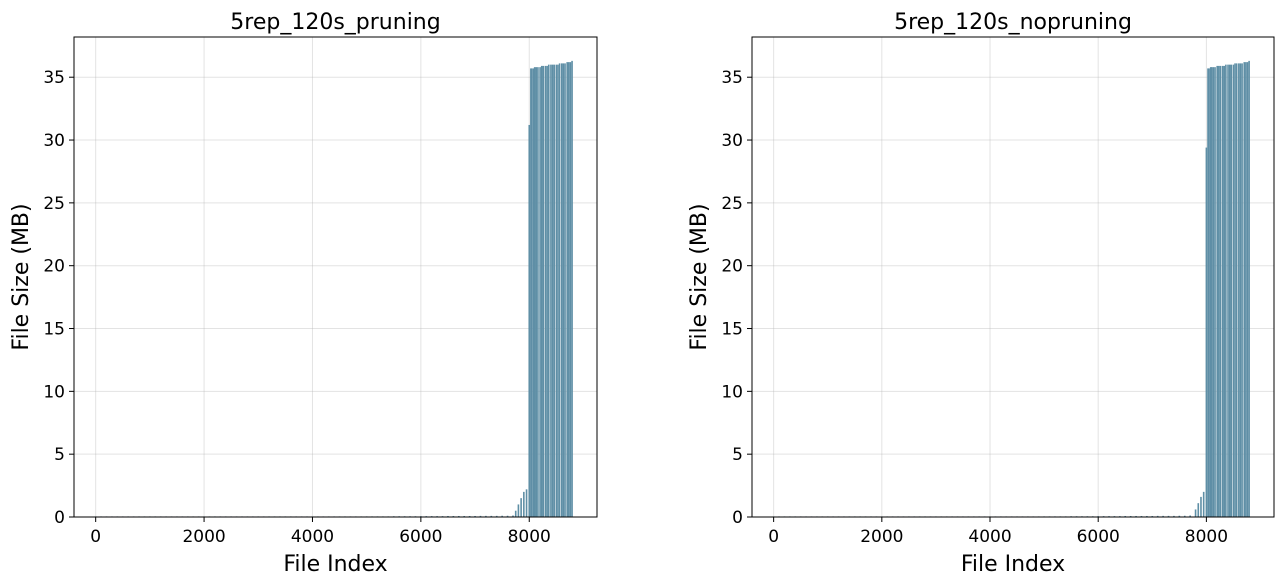  I want to click on x-tick-label: 0, so click(773, 537).